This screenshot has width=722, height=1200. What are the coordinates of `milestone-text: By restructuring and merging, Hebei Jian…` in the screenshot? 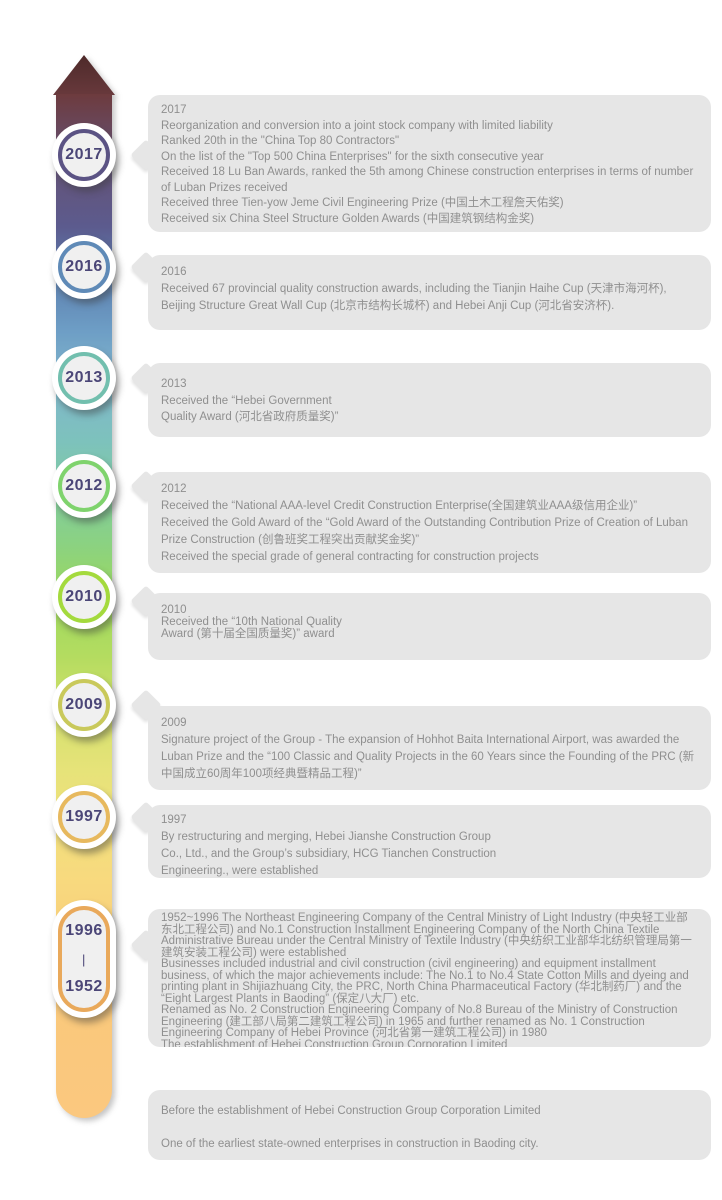 It's located at (326, 837).